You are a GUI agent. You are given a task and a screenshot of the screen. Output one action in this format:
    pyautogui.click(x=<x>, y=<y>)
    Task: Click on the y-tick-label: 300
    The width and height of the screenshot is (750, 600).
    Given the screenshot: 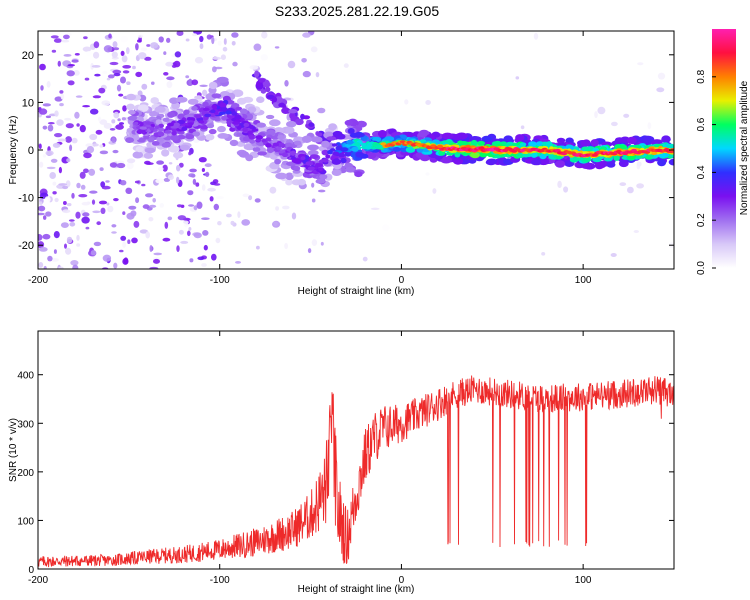 What is the action you would take?
    pyautogui.click(x=25, y=424)
    